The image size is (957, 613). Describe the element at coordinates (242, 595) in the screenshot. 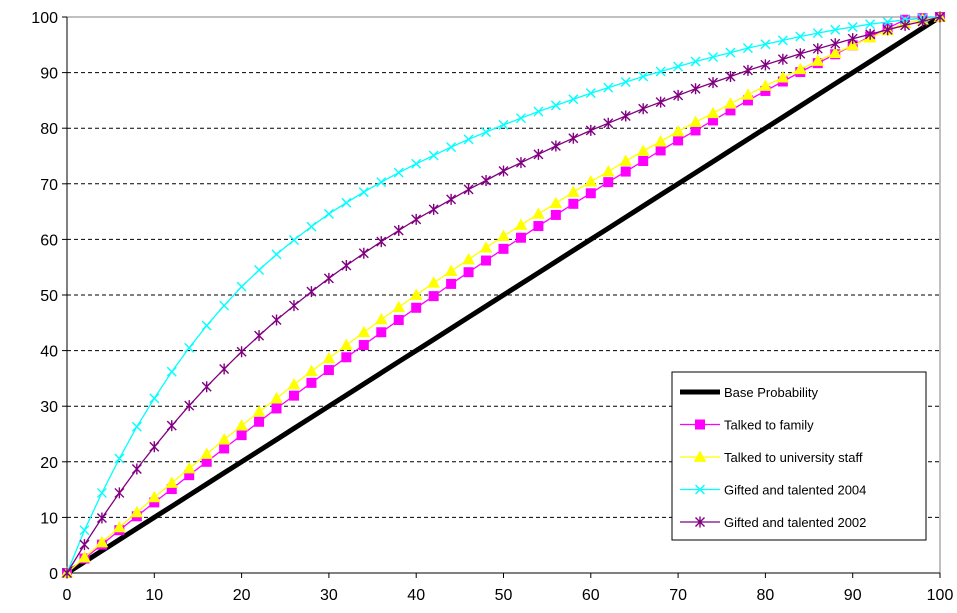

I see `x-tick-label: 20` at that location.